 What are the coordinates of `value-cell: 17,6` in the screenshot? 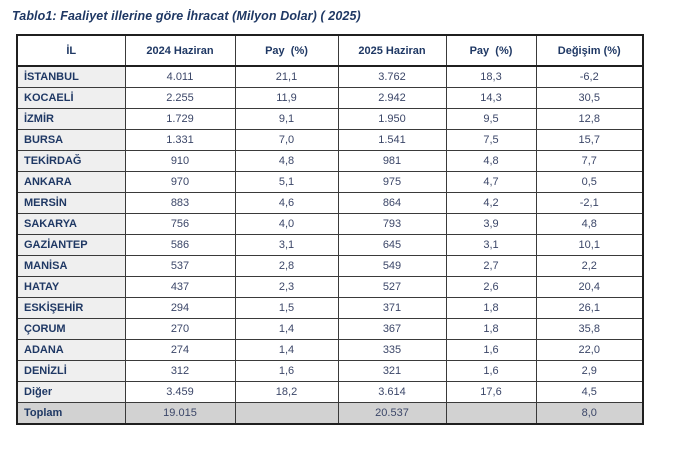 It's located at (491, 392).